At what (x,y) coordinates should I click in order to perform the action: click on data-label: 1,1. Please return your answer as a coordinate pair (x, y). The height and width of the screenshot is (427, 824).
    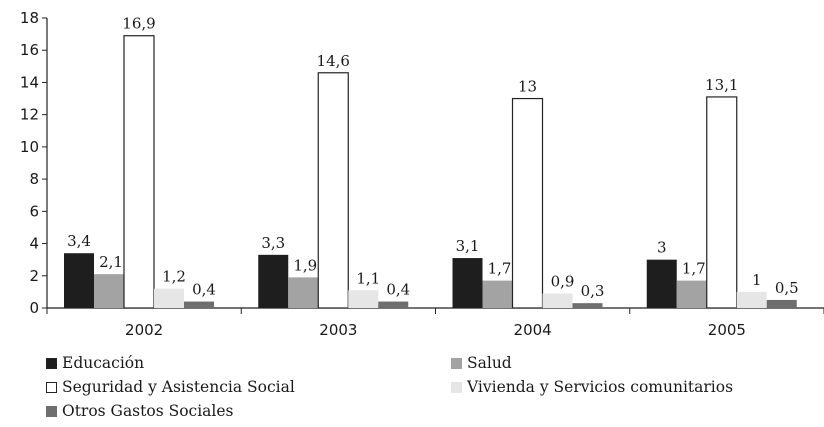
    Looking at the image, I should click on (368, 278).